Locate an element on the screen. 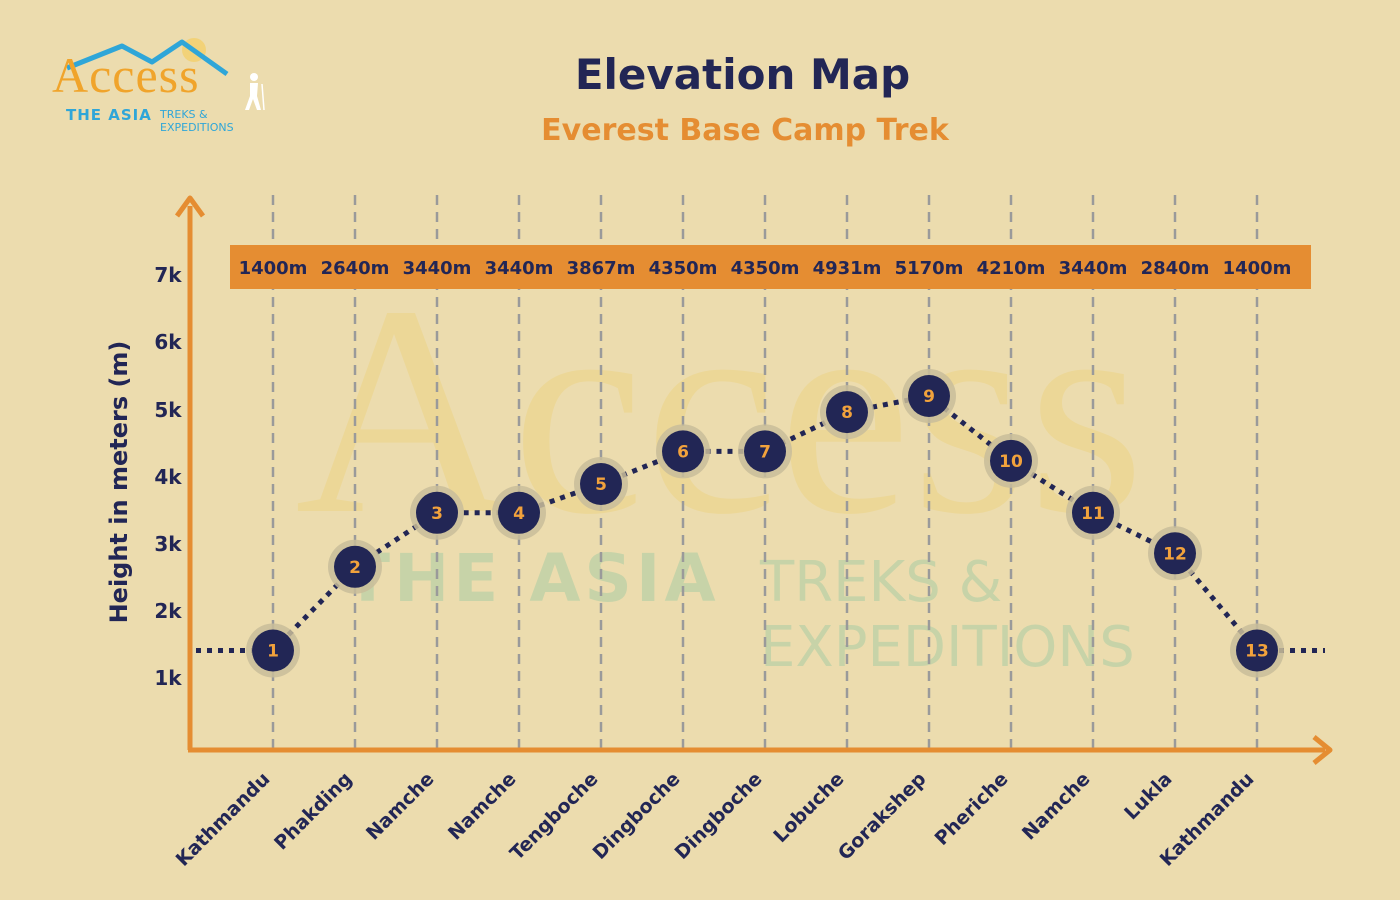  y-tick-label: 6k is located at coordinates (168, 342).